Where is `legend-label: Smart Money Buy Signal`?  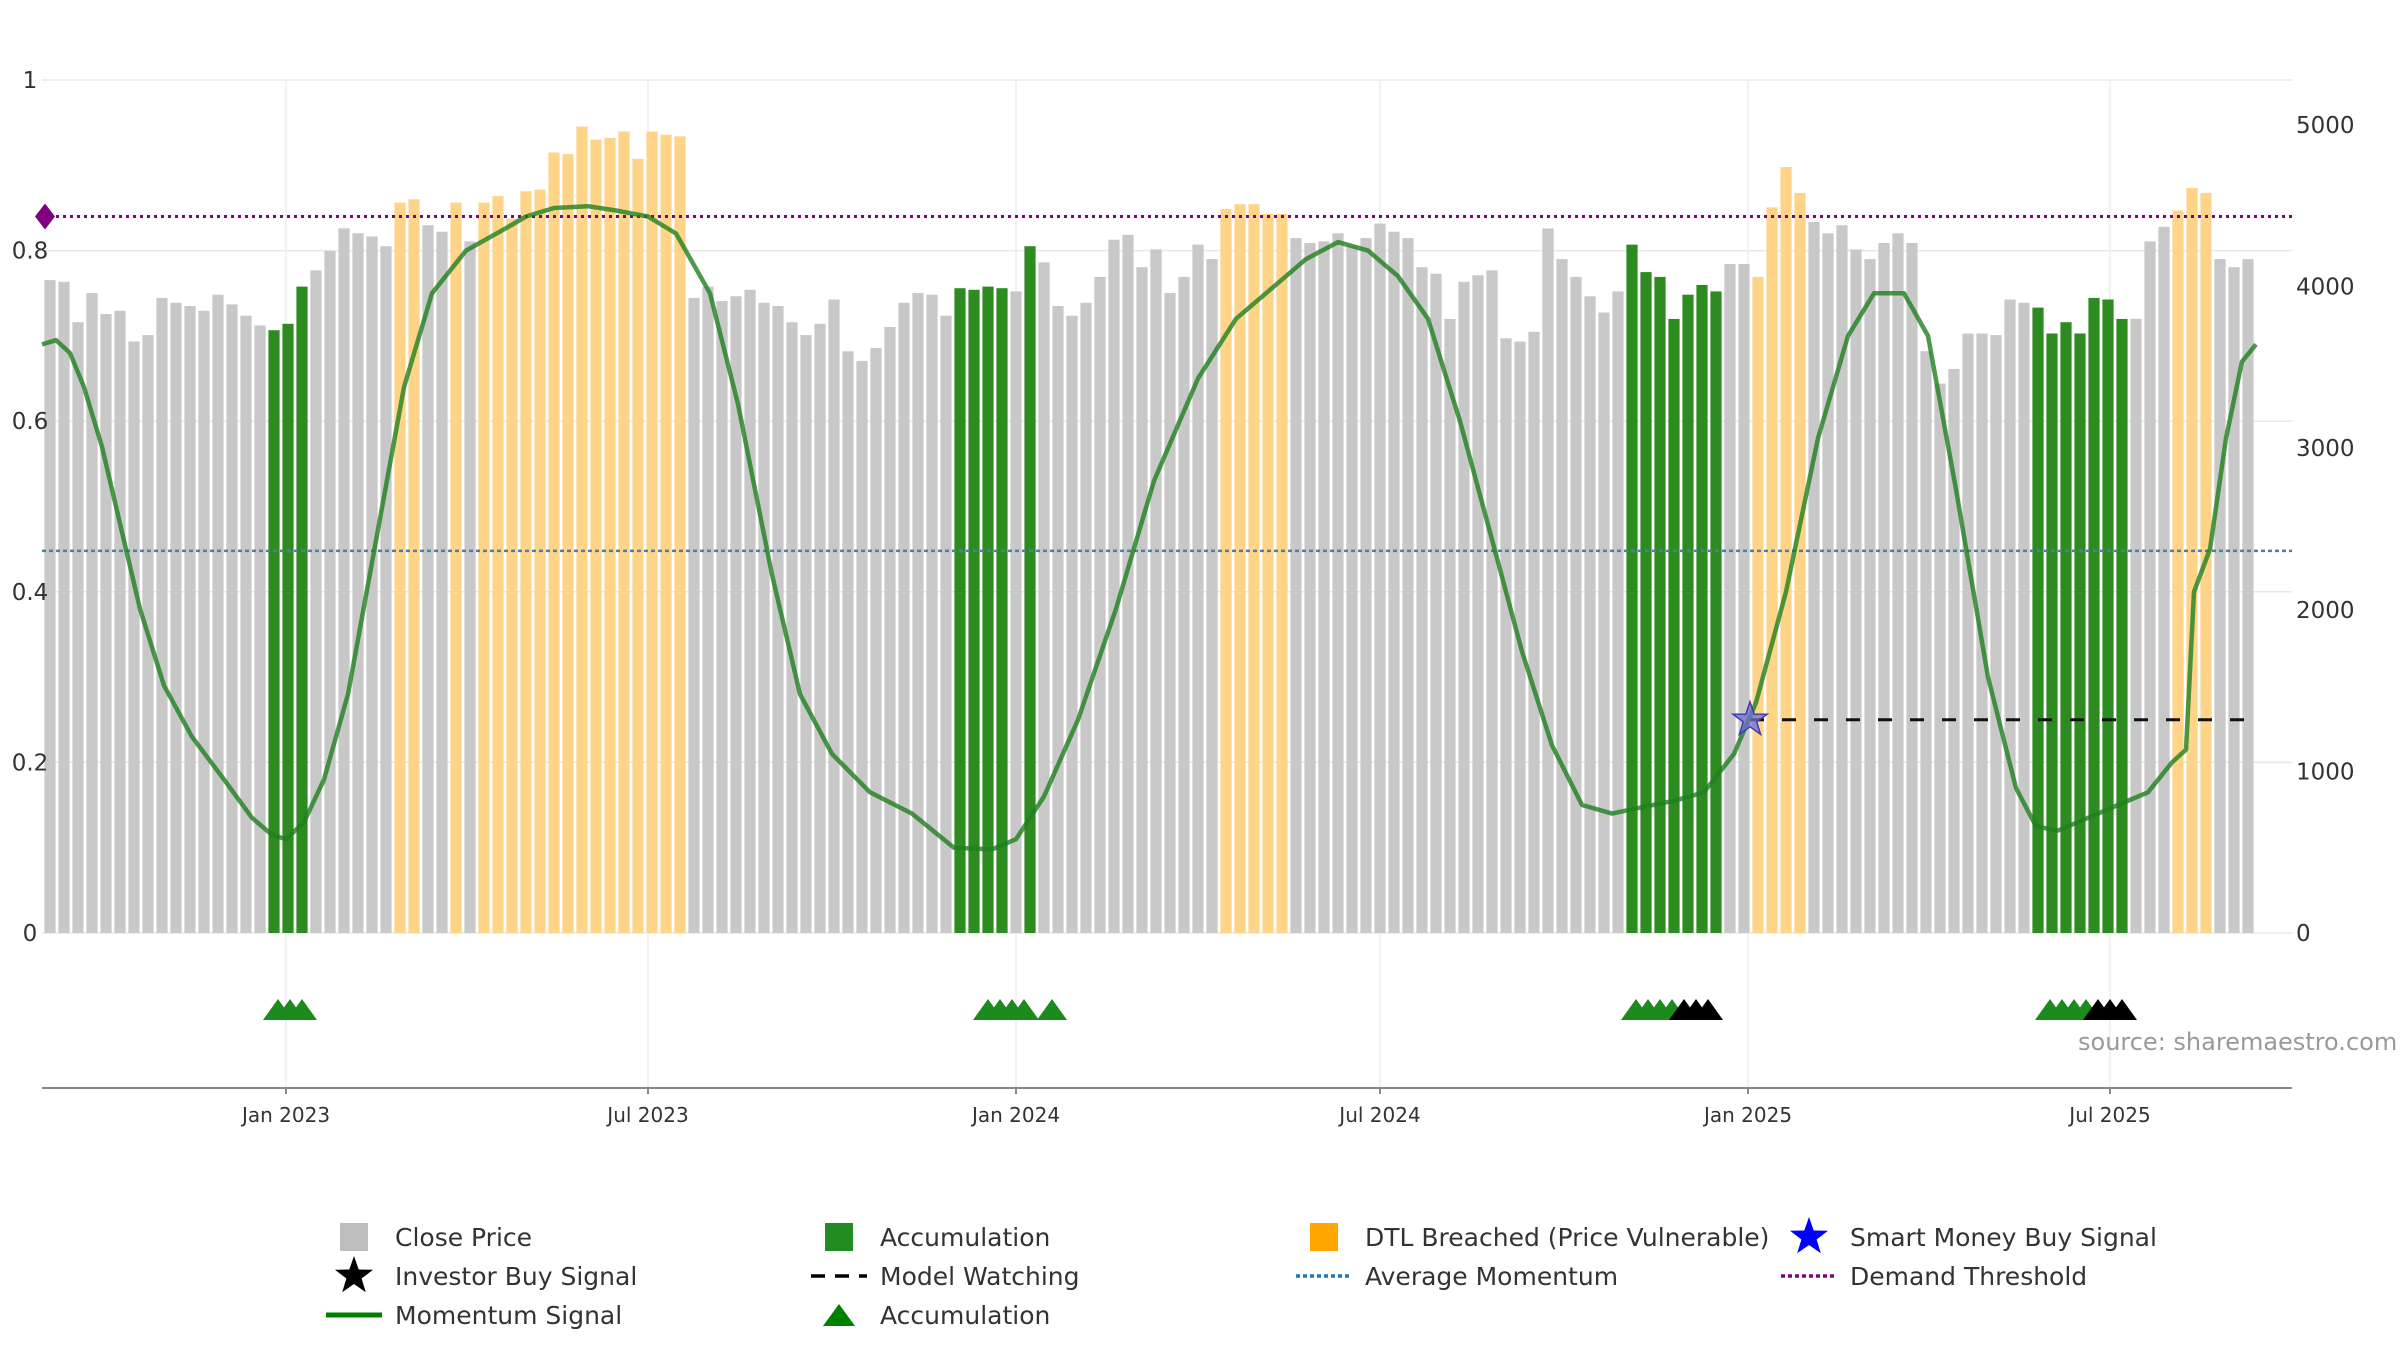 legend-label: Smart Money Buy Signal is located at coordinates (2003, 1237).